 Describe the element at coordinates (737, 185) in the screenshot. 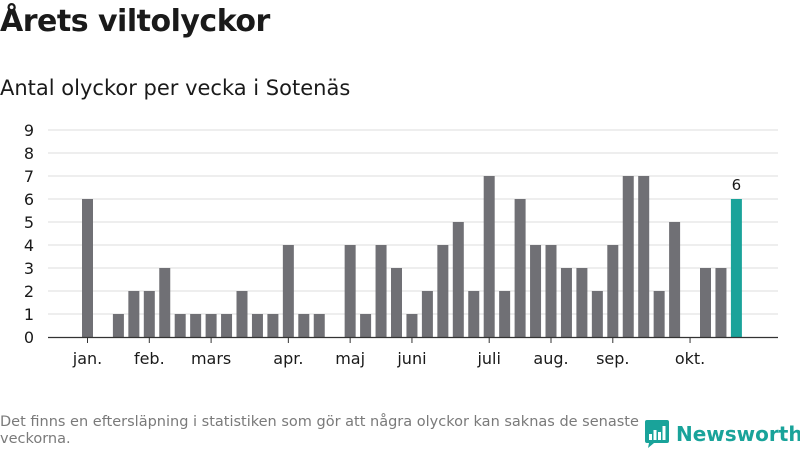

I see `highlight-data-label: 6` at that location.